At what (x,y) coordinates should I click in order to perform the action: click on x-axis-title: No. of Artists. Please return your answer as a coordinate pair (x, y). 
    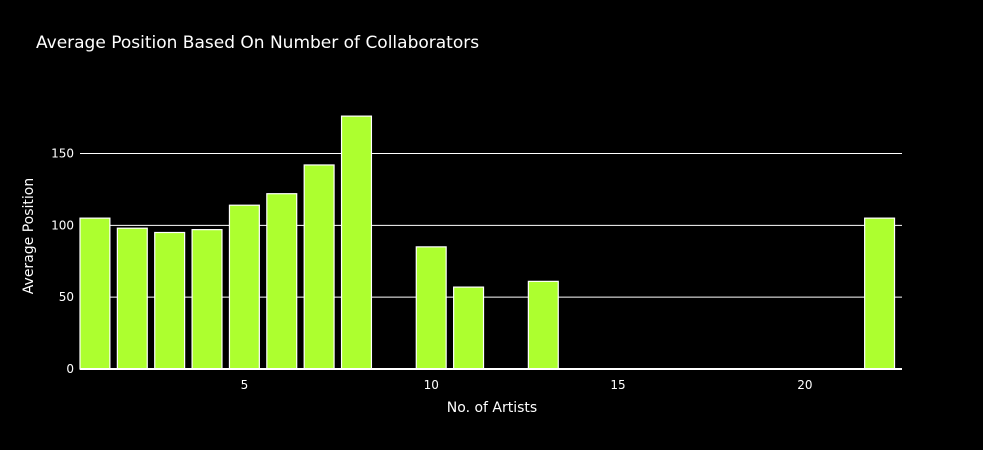
    Looking at the image, I should click on (492, 408).